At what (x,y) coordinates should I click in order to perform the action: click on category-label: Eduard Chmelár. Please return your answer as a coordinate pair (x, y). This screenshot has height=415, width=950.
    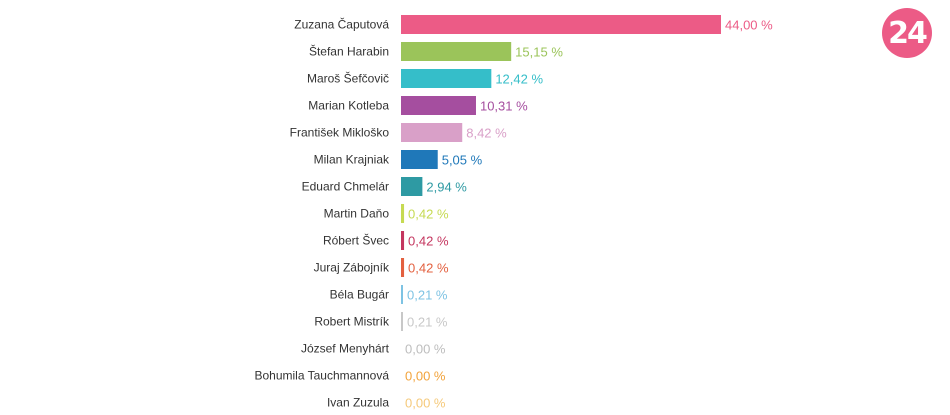
    Looking at the image, I should click on (345, 187).